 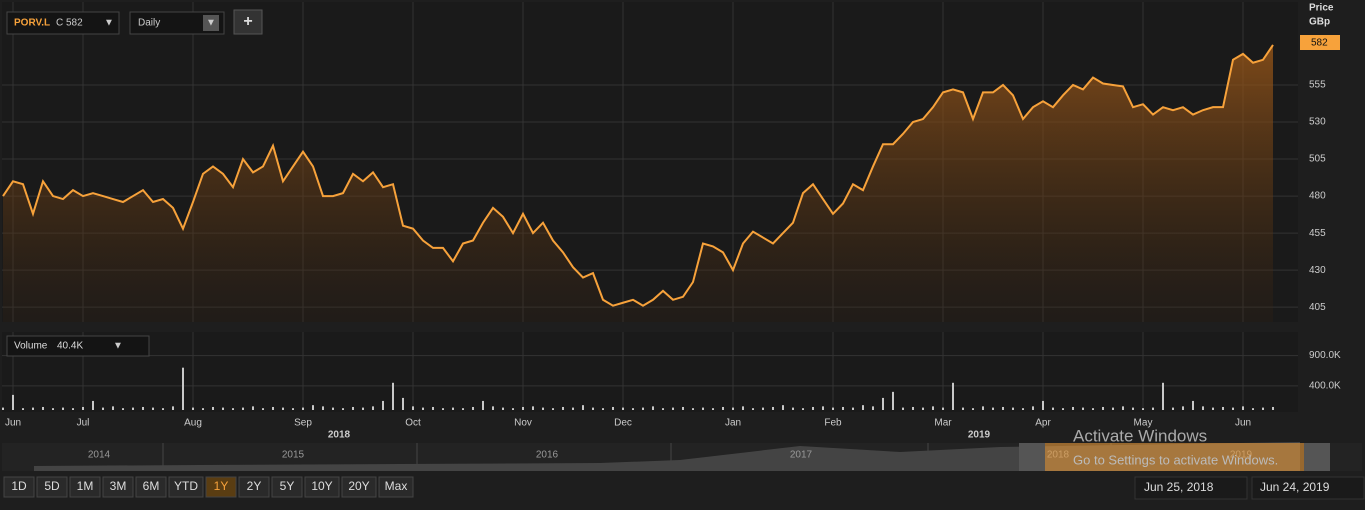 I want to click on start-date-box, so click(x=1191, y=488).